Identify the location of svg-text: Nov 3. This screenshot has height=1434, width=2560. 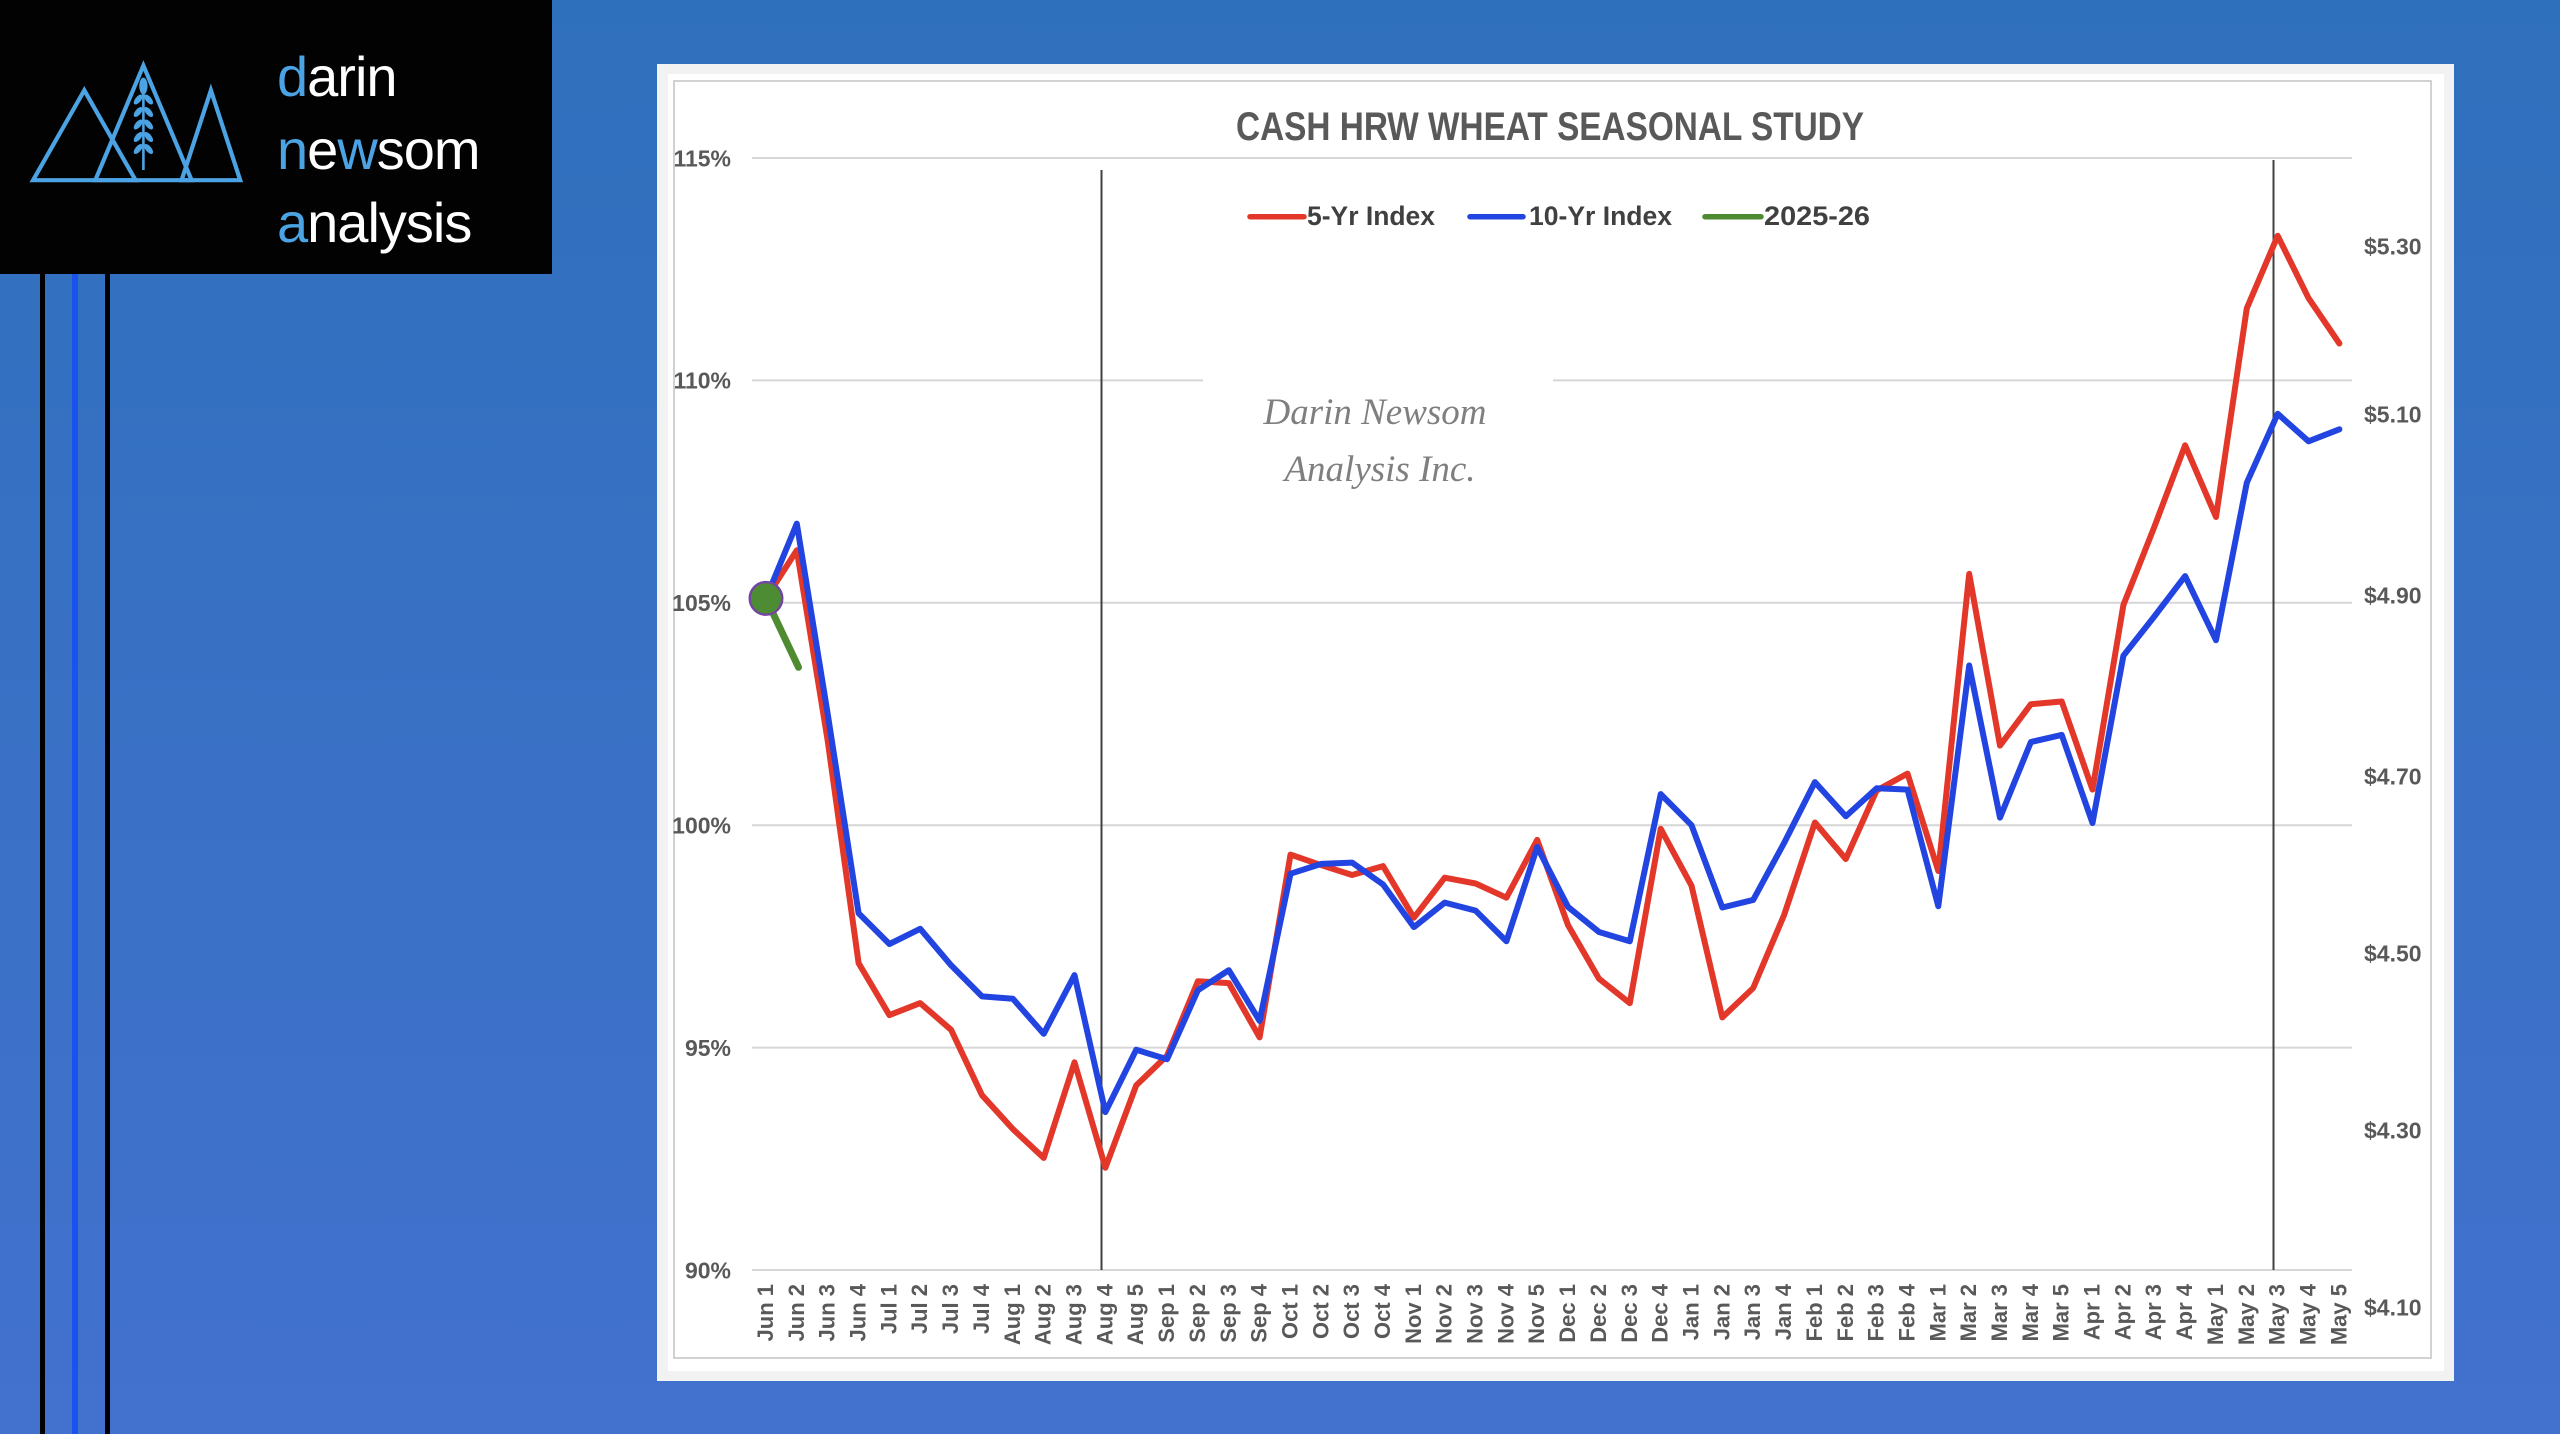
(1475, 1314).